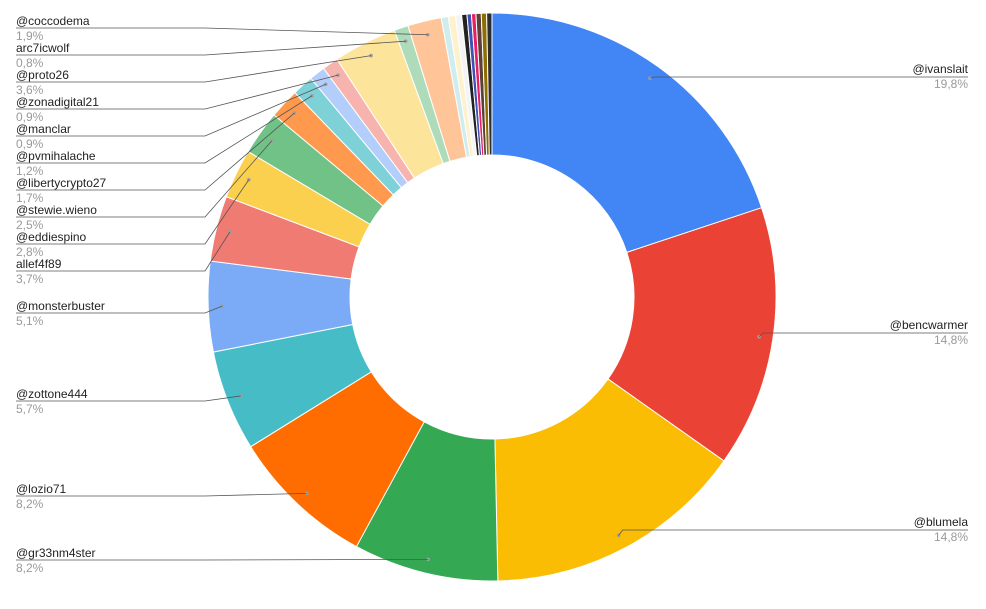 The width and height of the screenshot is (986, 609). What do you see at coordinates (30, 171) in the screenshot?
I see `slice-value-pvmihalache: 1,2%` at bounding box center [30, 171].